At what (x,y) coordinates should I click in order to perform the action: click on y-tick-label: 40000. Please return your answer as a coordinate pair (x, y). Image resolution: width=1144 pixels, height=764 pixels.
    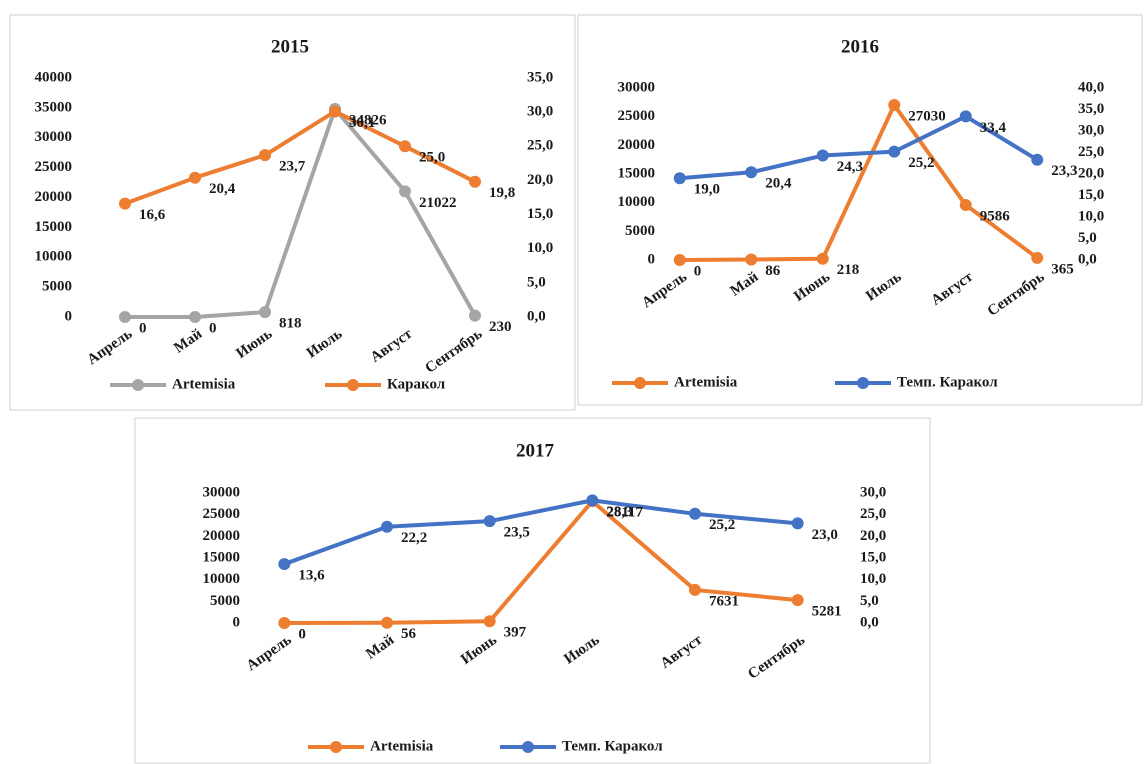
    Looking at the image, I should click on (54, 77).